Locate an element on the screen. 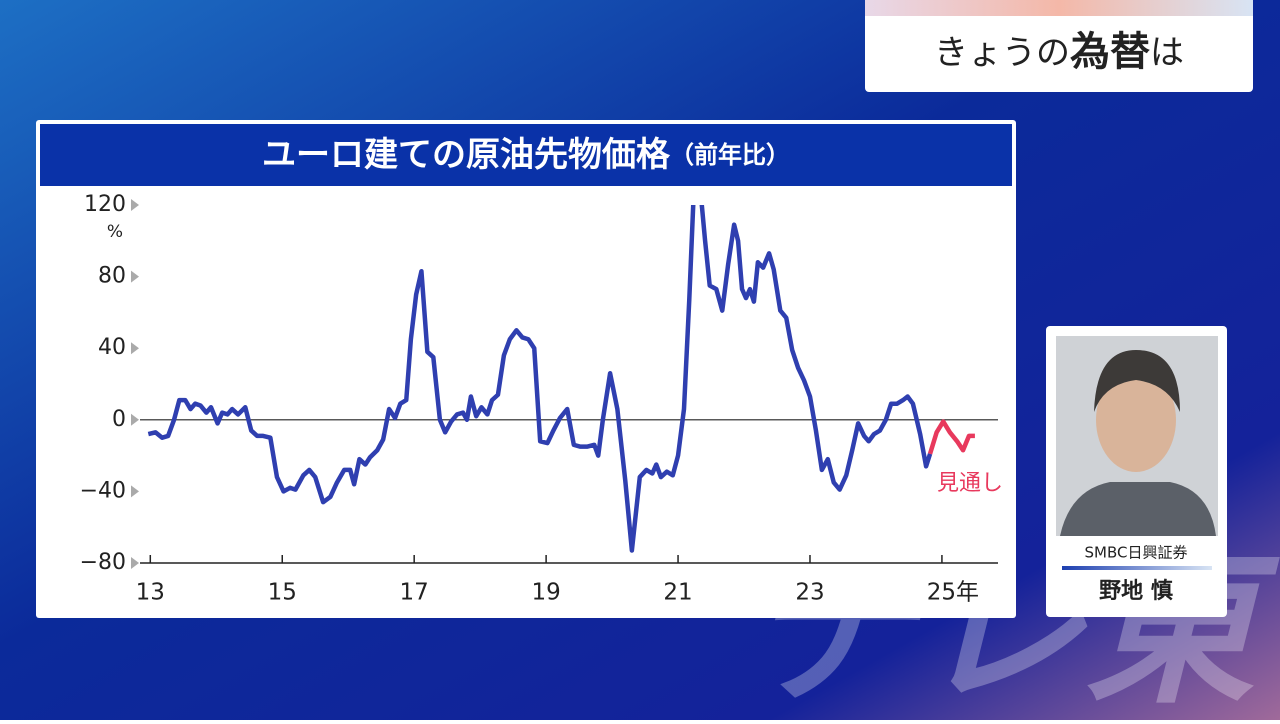 This screenshot has height=724, width=1280. header-box is located at coordinates (1059, 46).